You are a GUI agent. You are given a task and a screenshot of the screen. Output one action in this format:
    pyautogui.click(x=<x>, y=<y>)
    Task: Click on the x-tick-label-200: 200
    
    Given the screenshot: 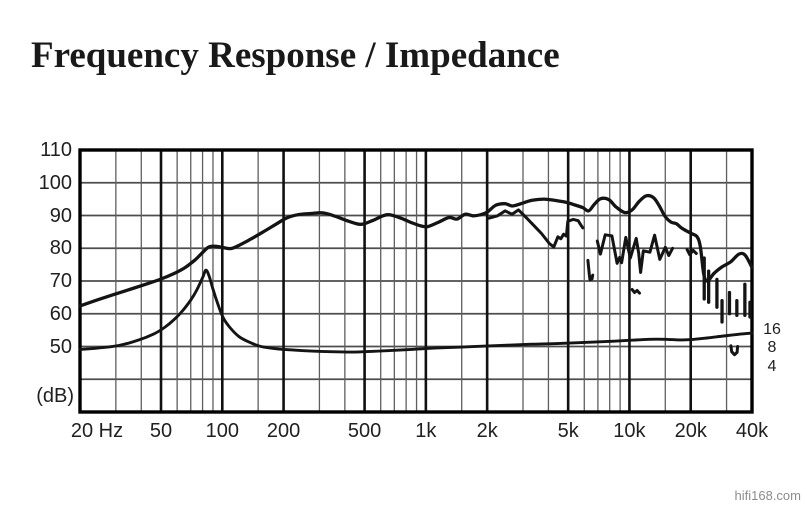 What is the action you would take?
    pyautogui.click(x=283, y=431)
    